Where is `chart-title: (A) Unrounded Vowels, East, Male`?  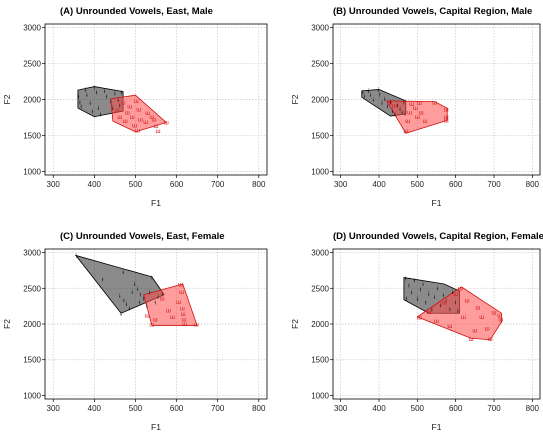 chart-title: (A) Unrounded Vowels, East, Male is located at coordinates (136, 11).